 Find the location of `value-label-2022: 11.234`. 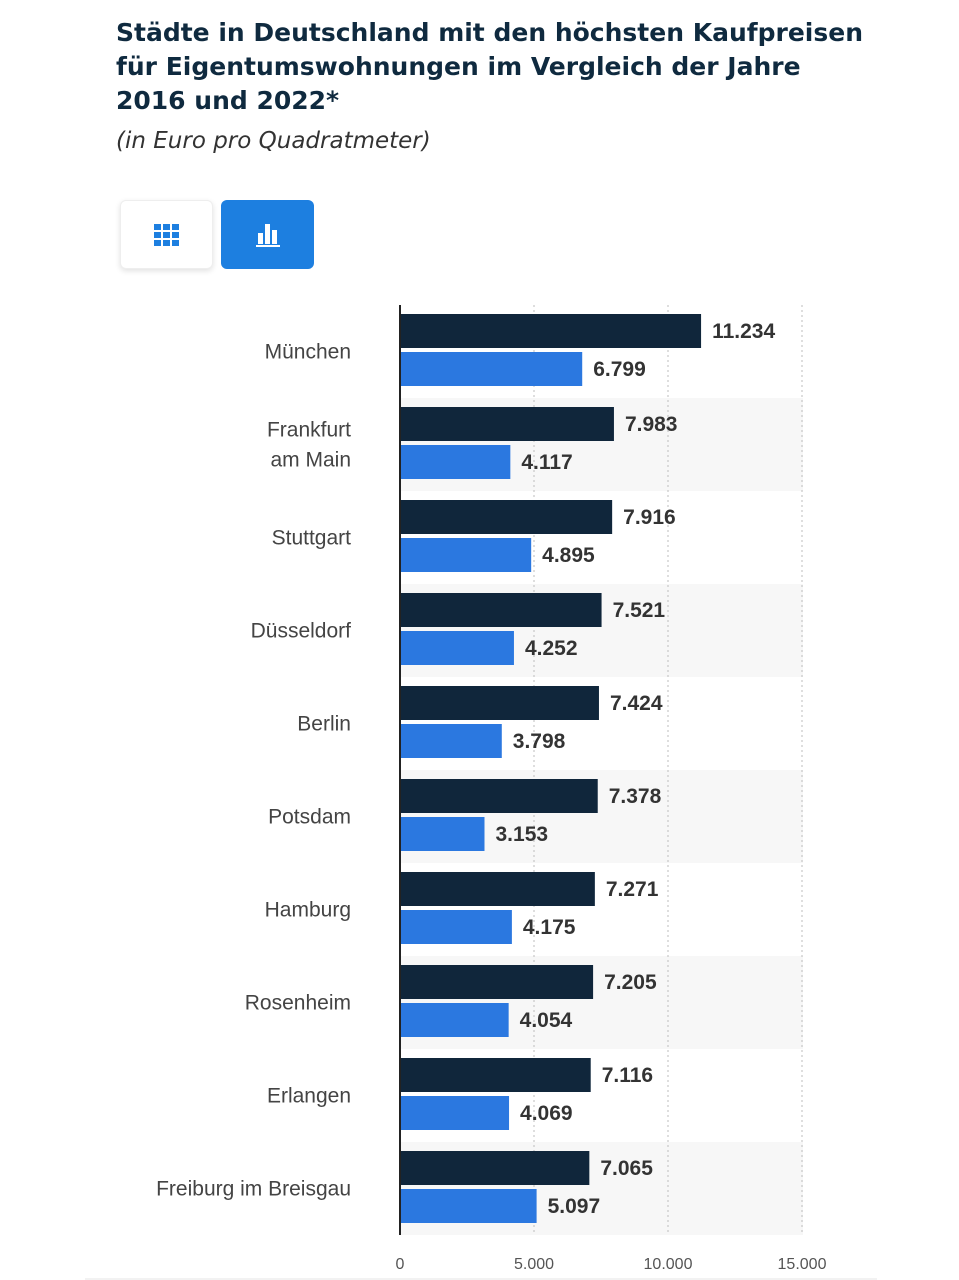

value-label-2022: 11.234 is located at coordinates (743, 331).